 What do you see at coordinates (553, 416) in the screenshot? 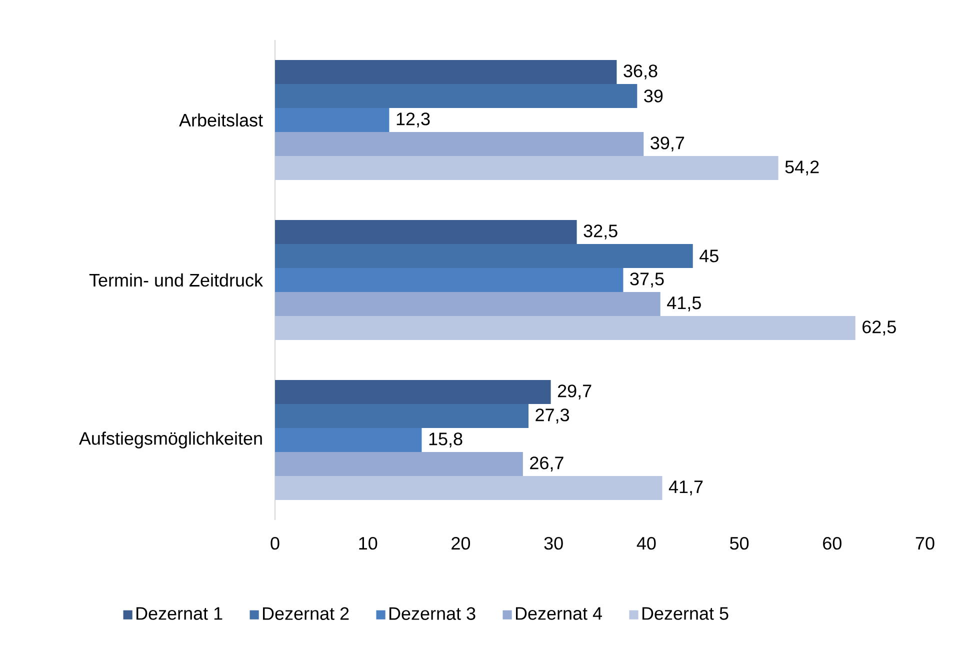
I see `data-label: 27,3` at bounding box center [553, 416].